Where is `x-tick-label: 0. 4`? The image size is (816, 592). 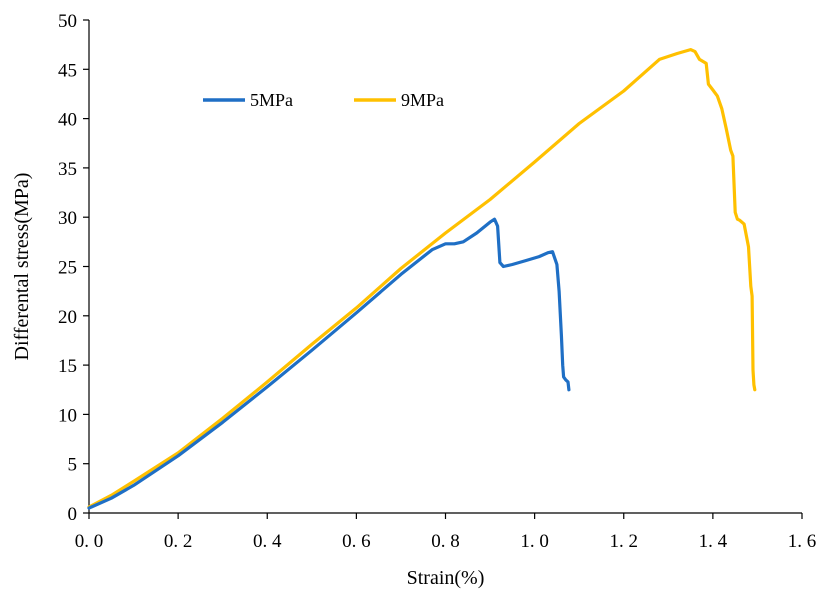
x-tick-label: 0. 4 is located at coordinates (267, 541).